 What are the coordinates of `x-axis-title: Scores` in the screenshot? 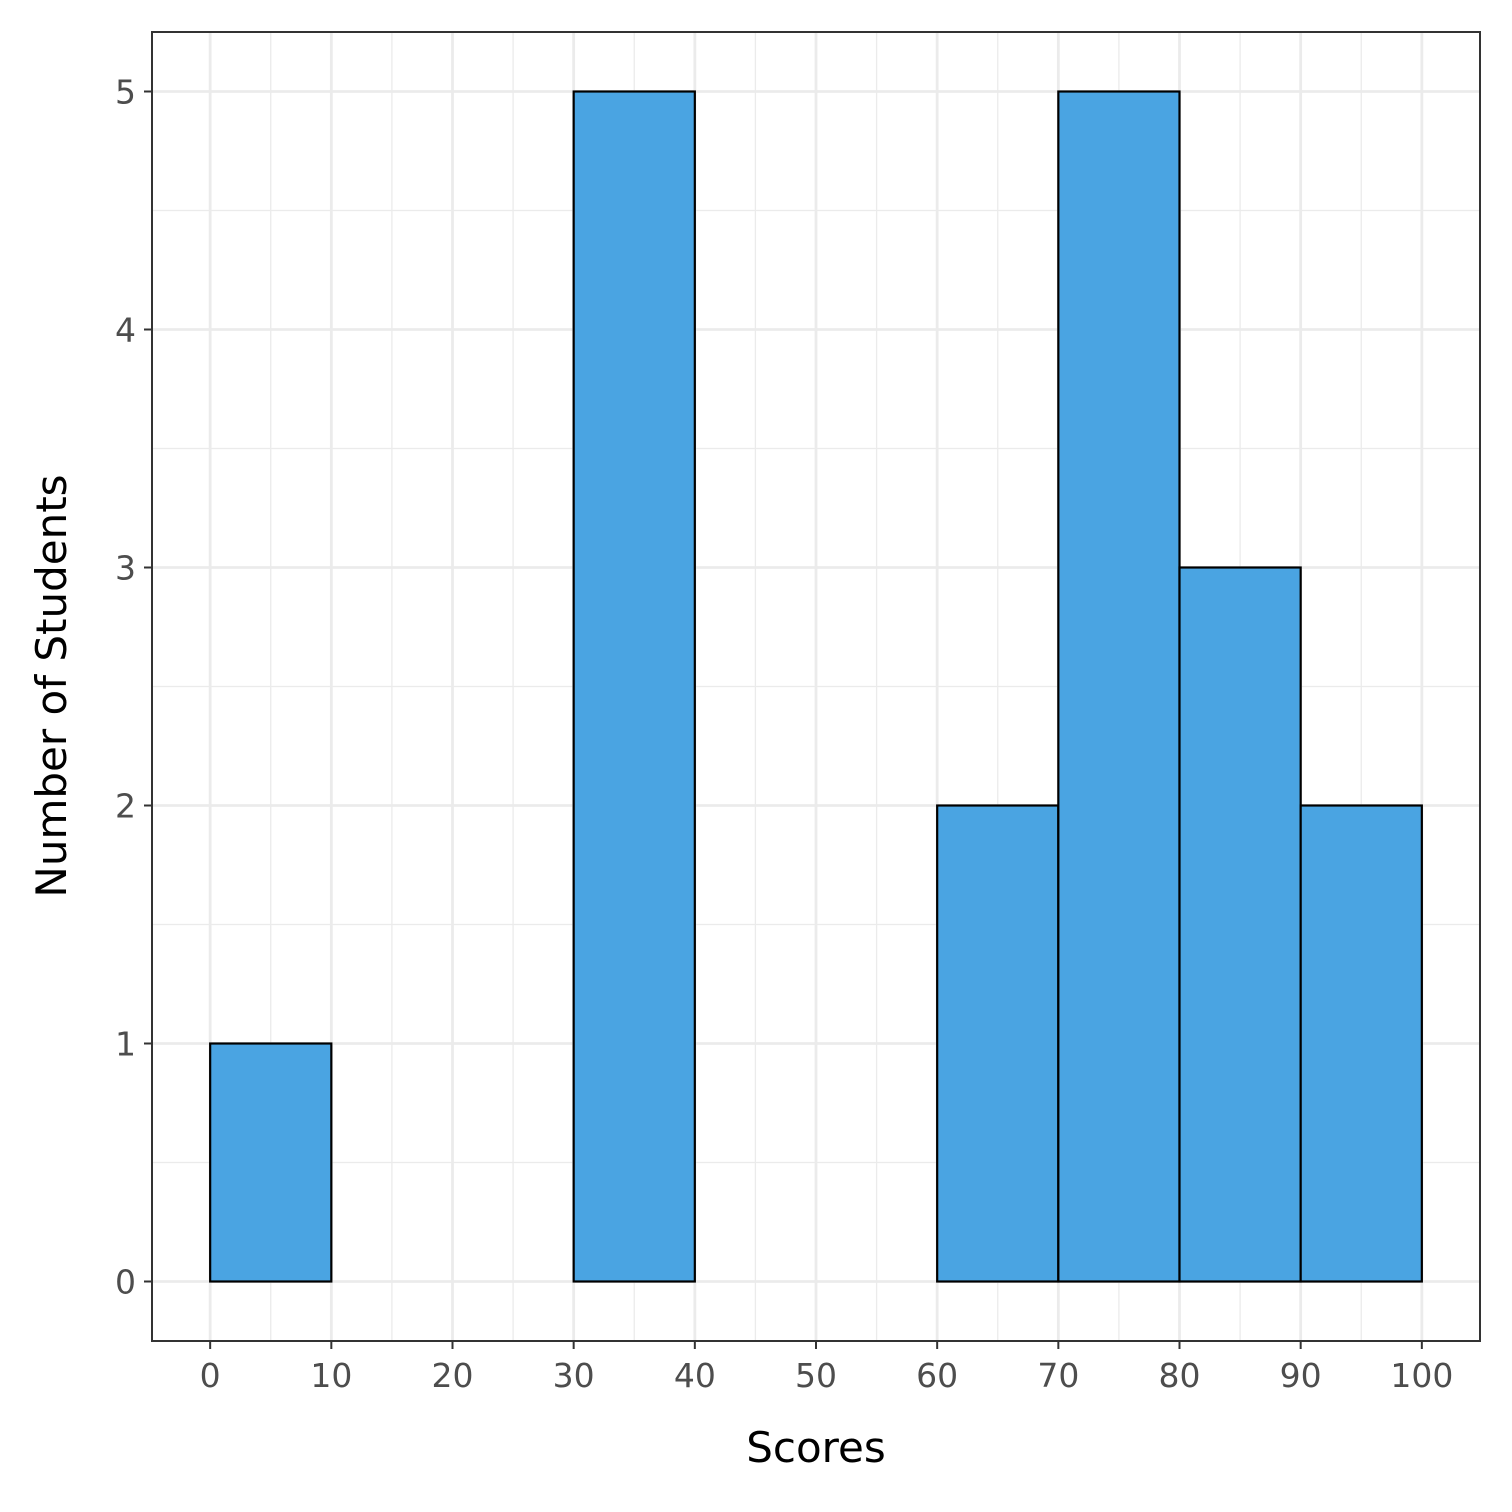 It's located at (816, 1447).